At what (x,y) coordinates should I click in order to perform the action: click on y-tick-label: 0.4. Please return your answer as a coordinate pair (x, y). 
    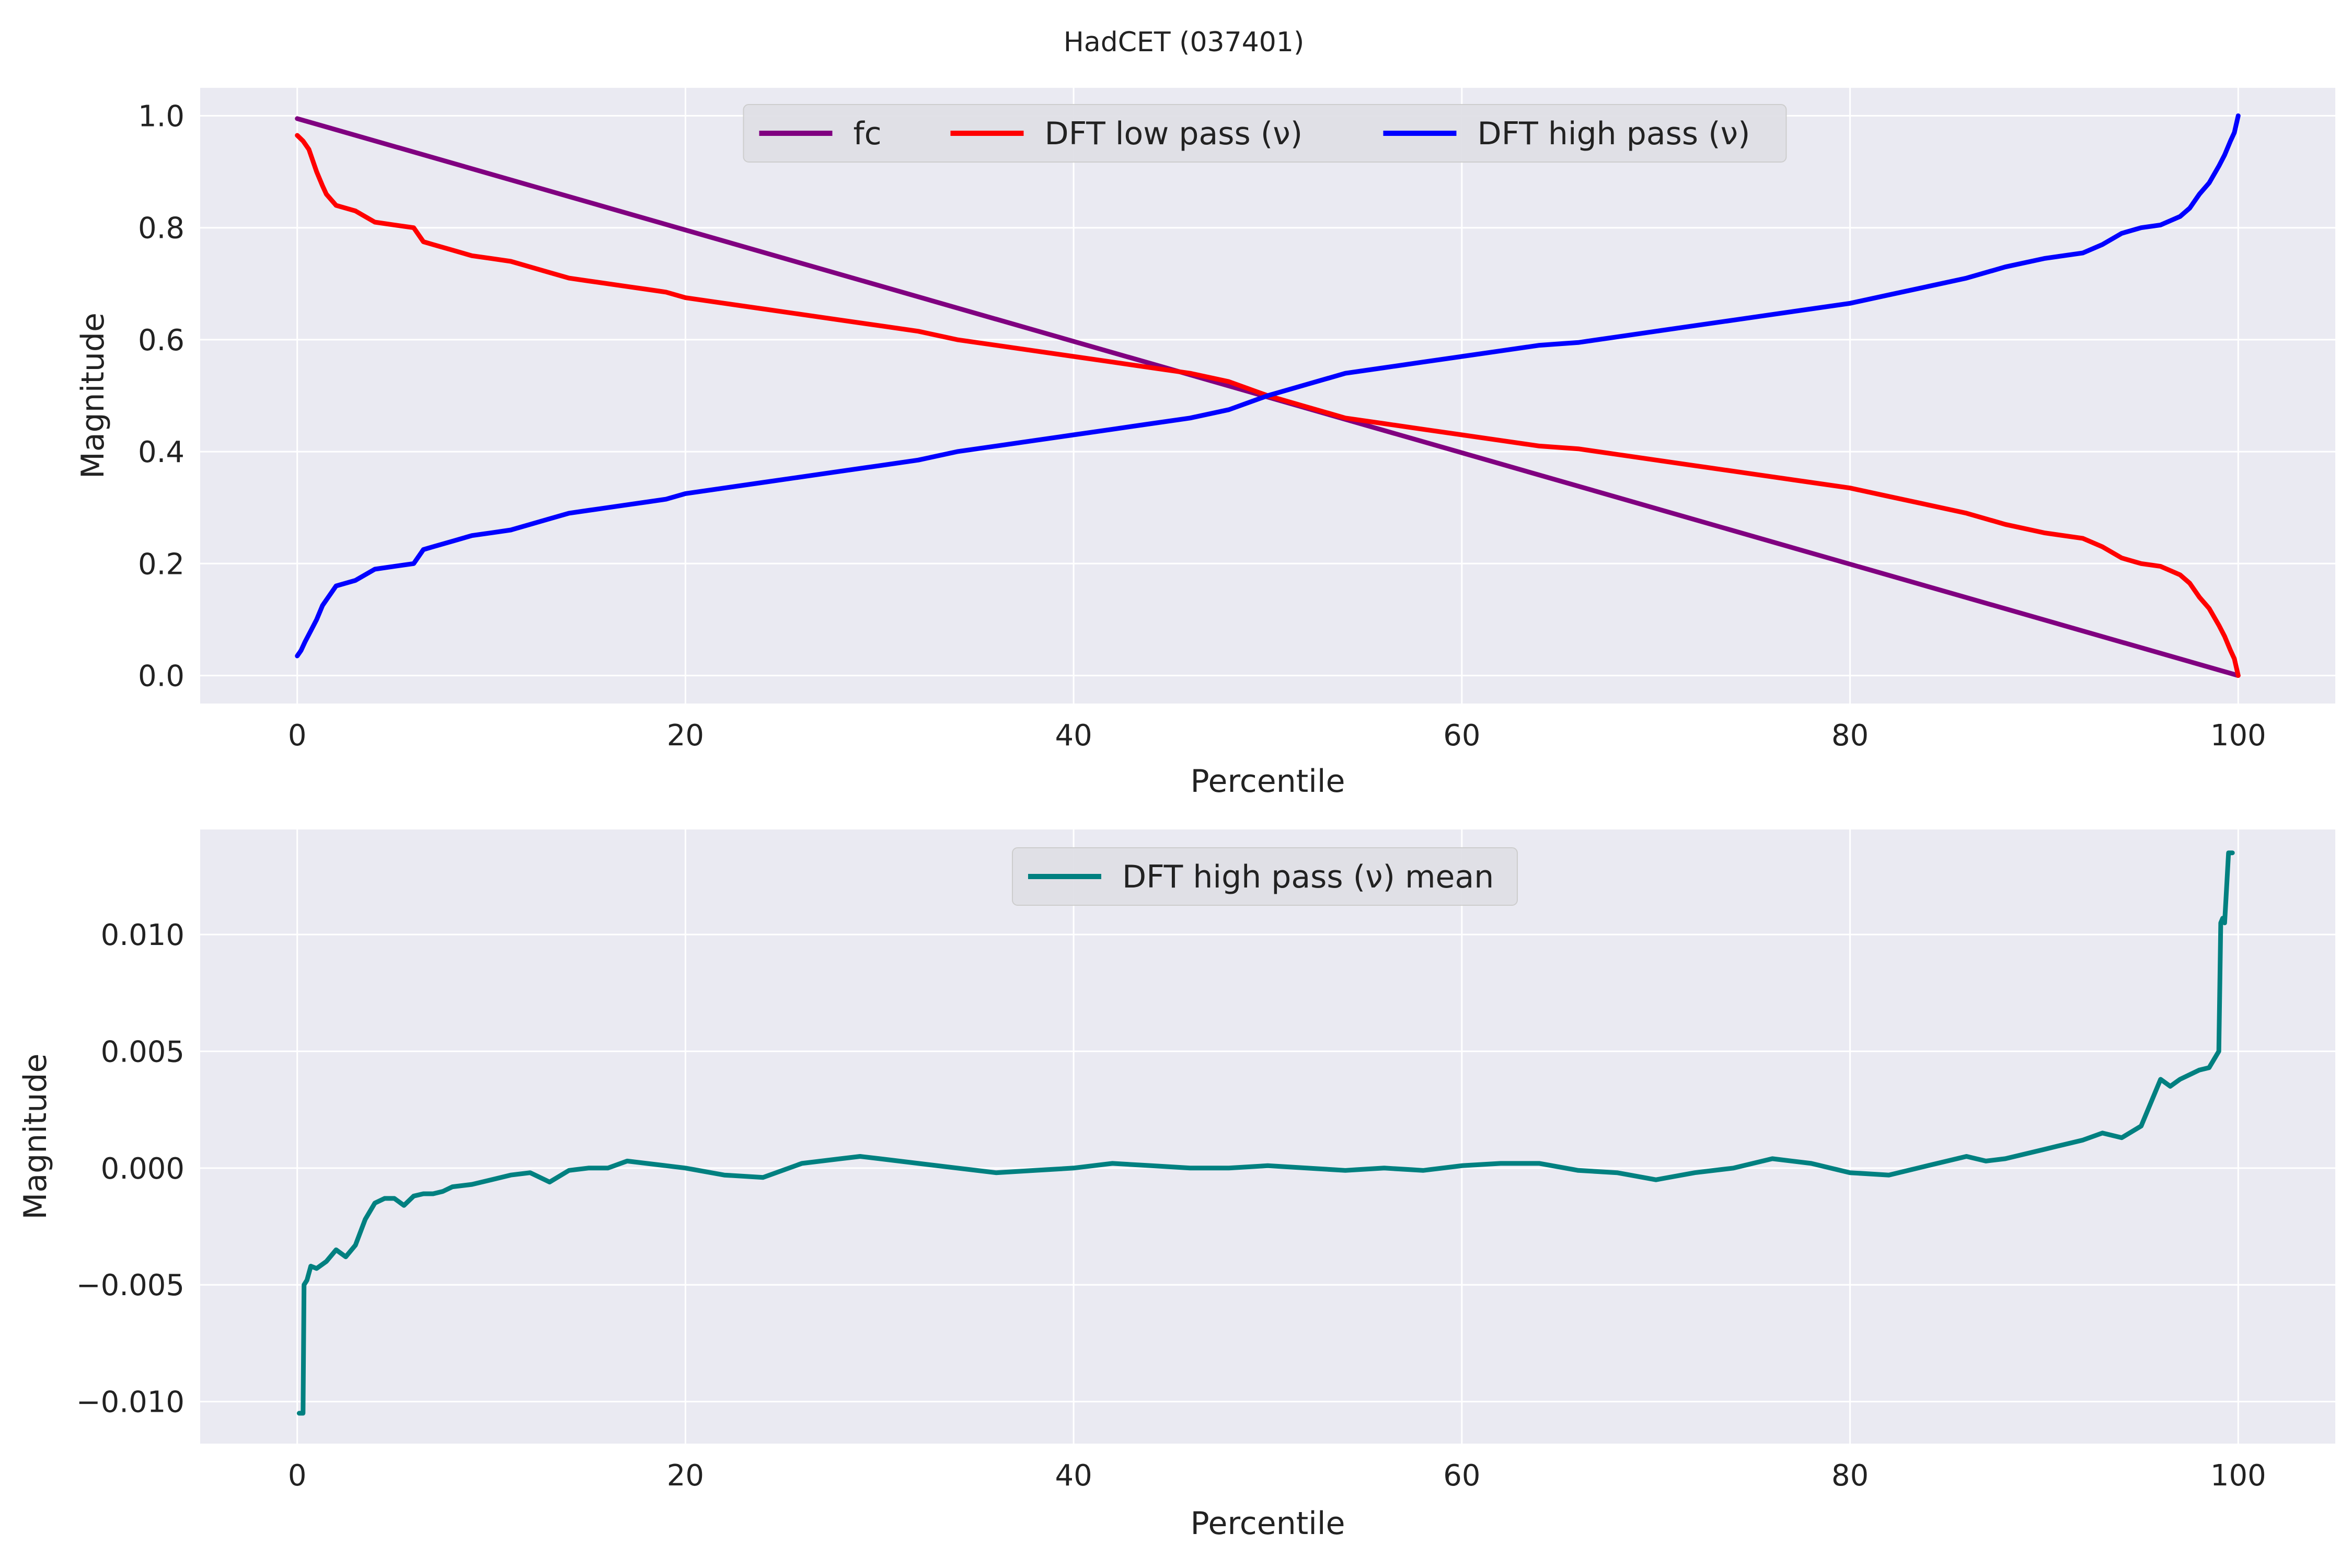
    Looking at the image, I should click on (161, 452).